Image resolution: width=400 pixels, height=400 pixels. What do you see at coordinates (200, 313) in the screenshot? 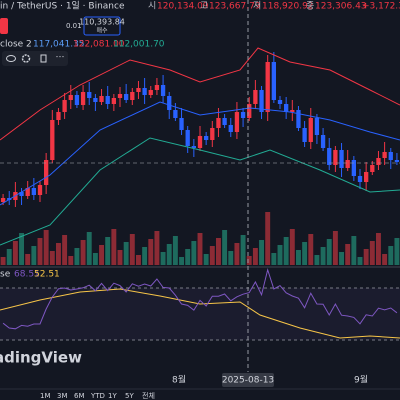
I see `rsi-ma-line` at bounding box center [200, 313].